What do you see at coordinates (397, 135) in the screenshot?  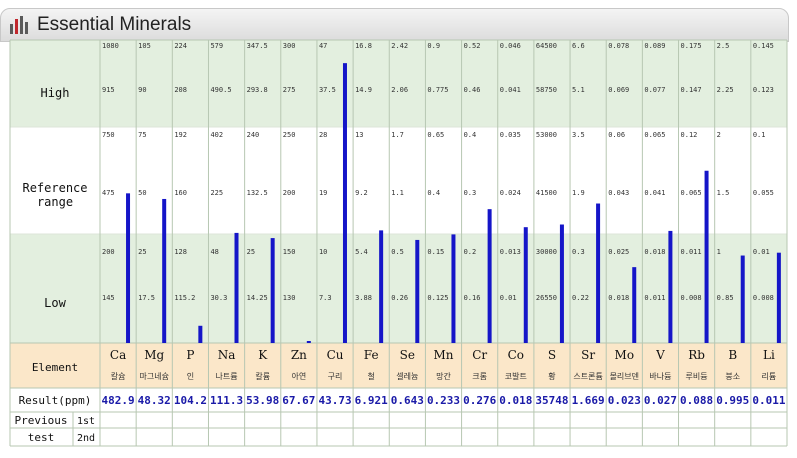 I see `tick-label: 1.7` at bounding box center [397, 135].